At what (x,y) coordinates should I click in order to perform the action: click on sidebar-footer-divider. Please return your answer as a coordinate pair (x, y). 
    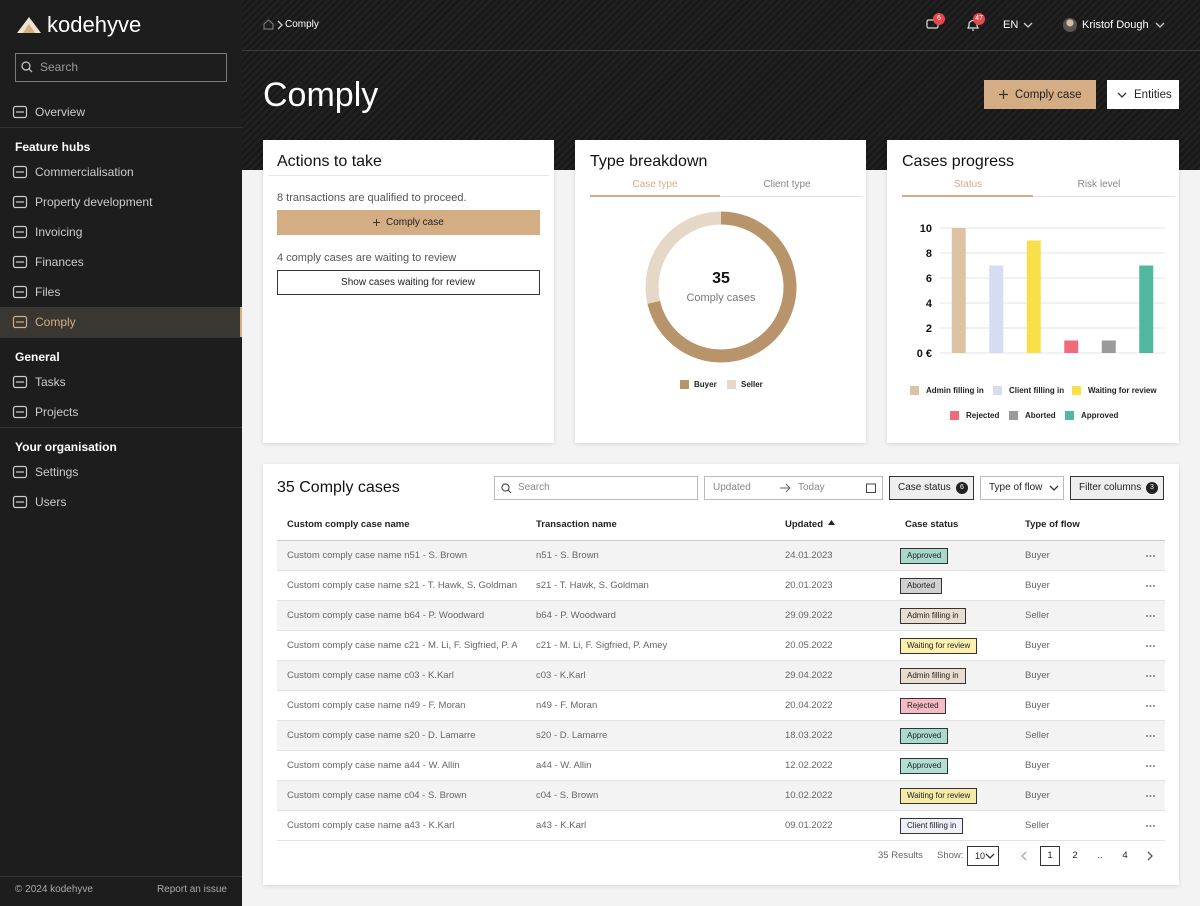
    Looking at the image, I should click on (121, 876).